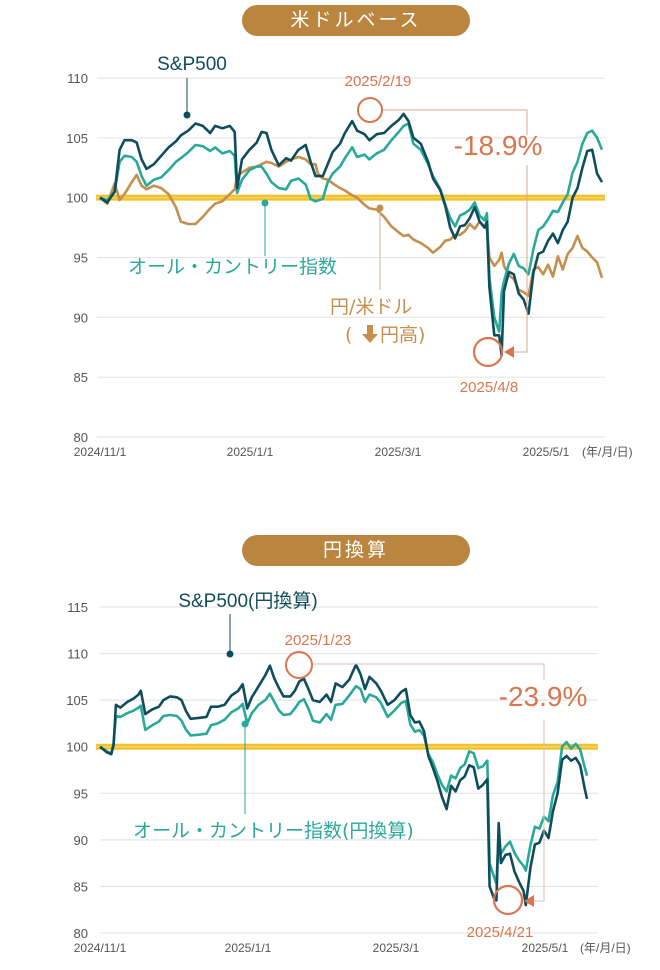 The width and height of the screenshot is (660, 970). I want to click on trough-connector-yen, so click(538, 811).